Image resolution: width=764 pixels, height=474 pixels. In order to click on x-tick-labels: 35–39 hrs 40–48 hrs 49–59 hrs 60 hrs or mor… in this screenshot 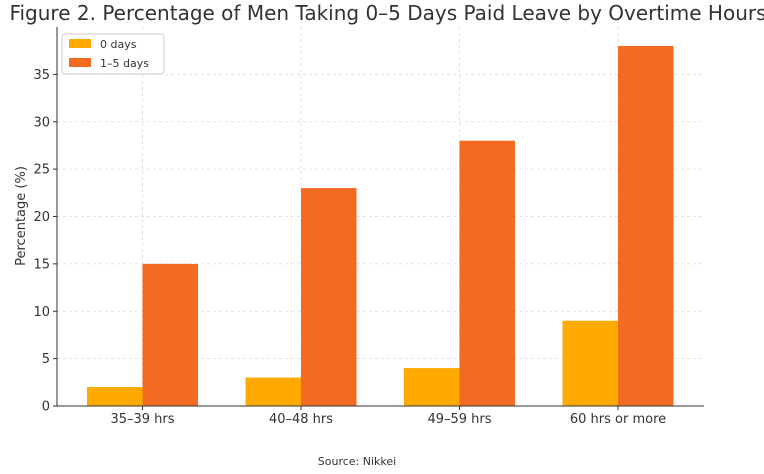, I will do `click(388, 416)`.